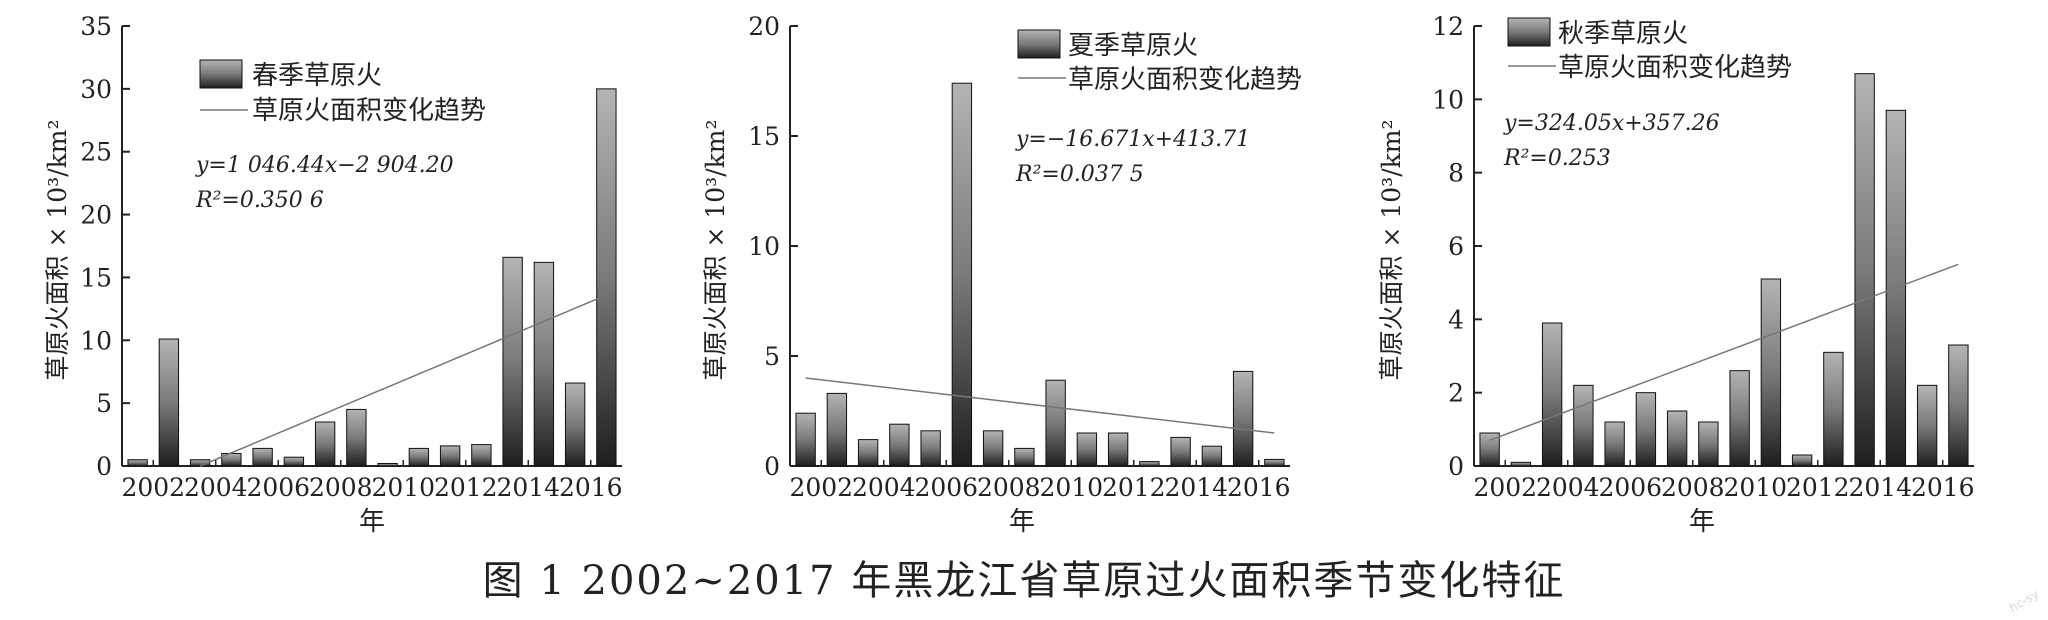  Describe the element at coordinates (764, 26) in the screenshot. I see `y-tick-label-summer: 20` at that location.